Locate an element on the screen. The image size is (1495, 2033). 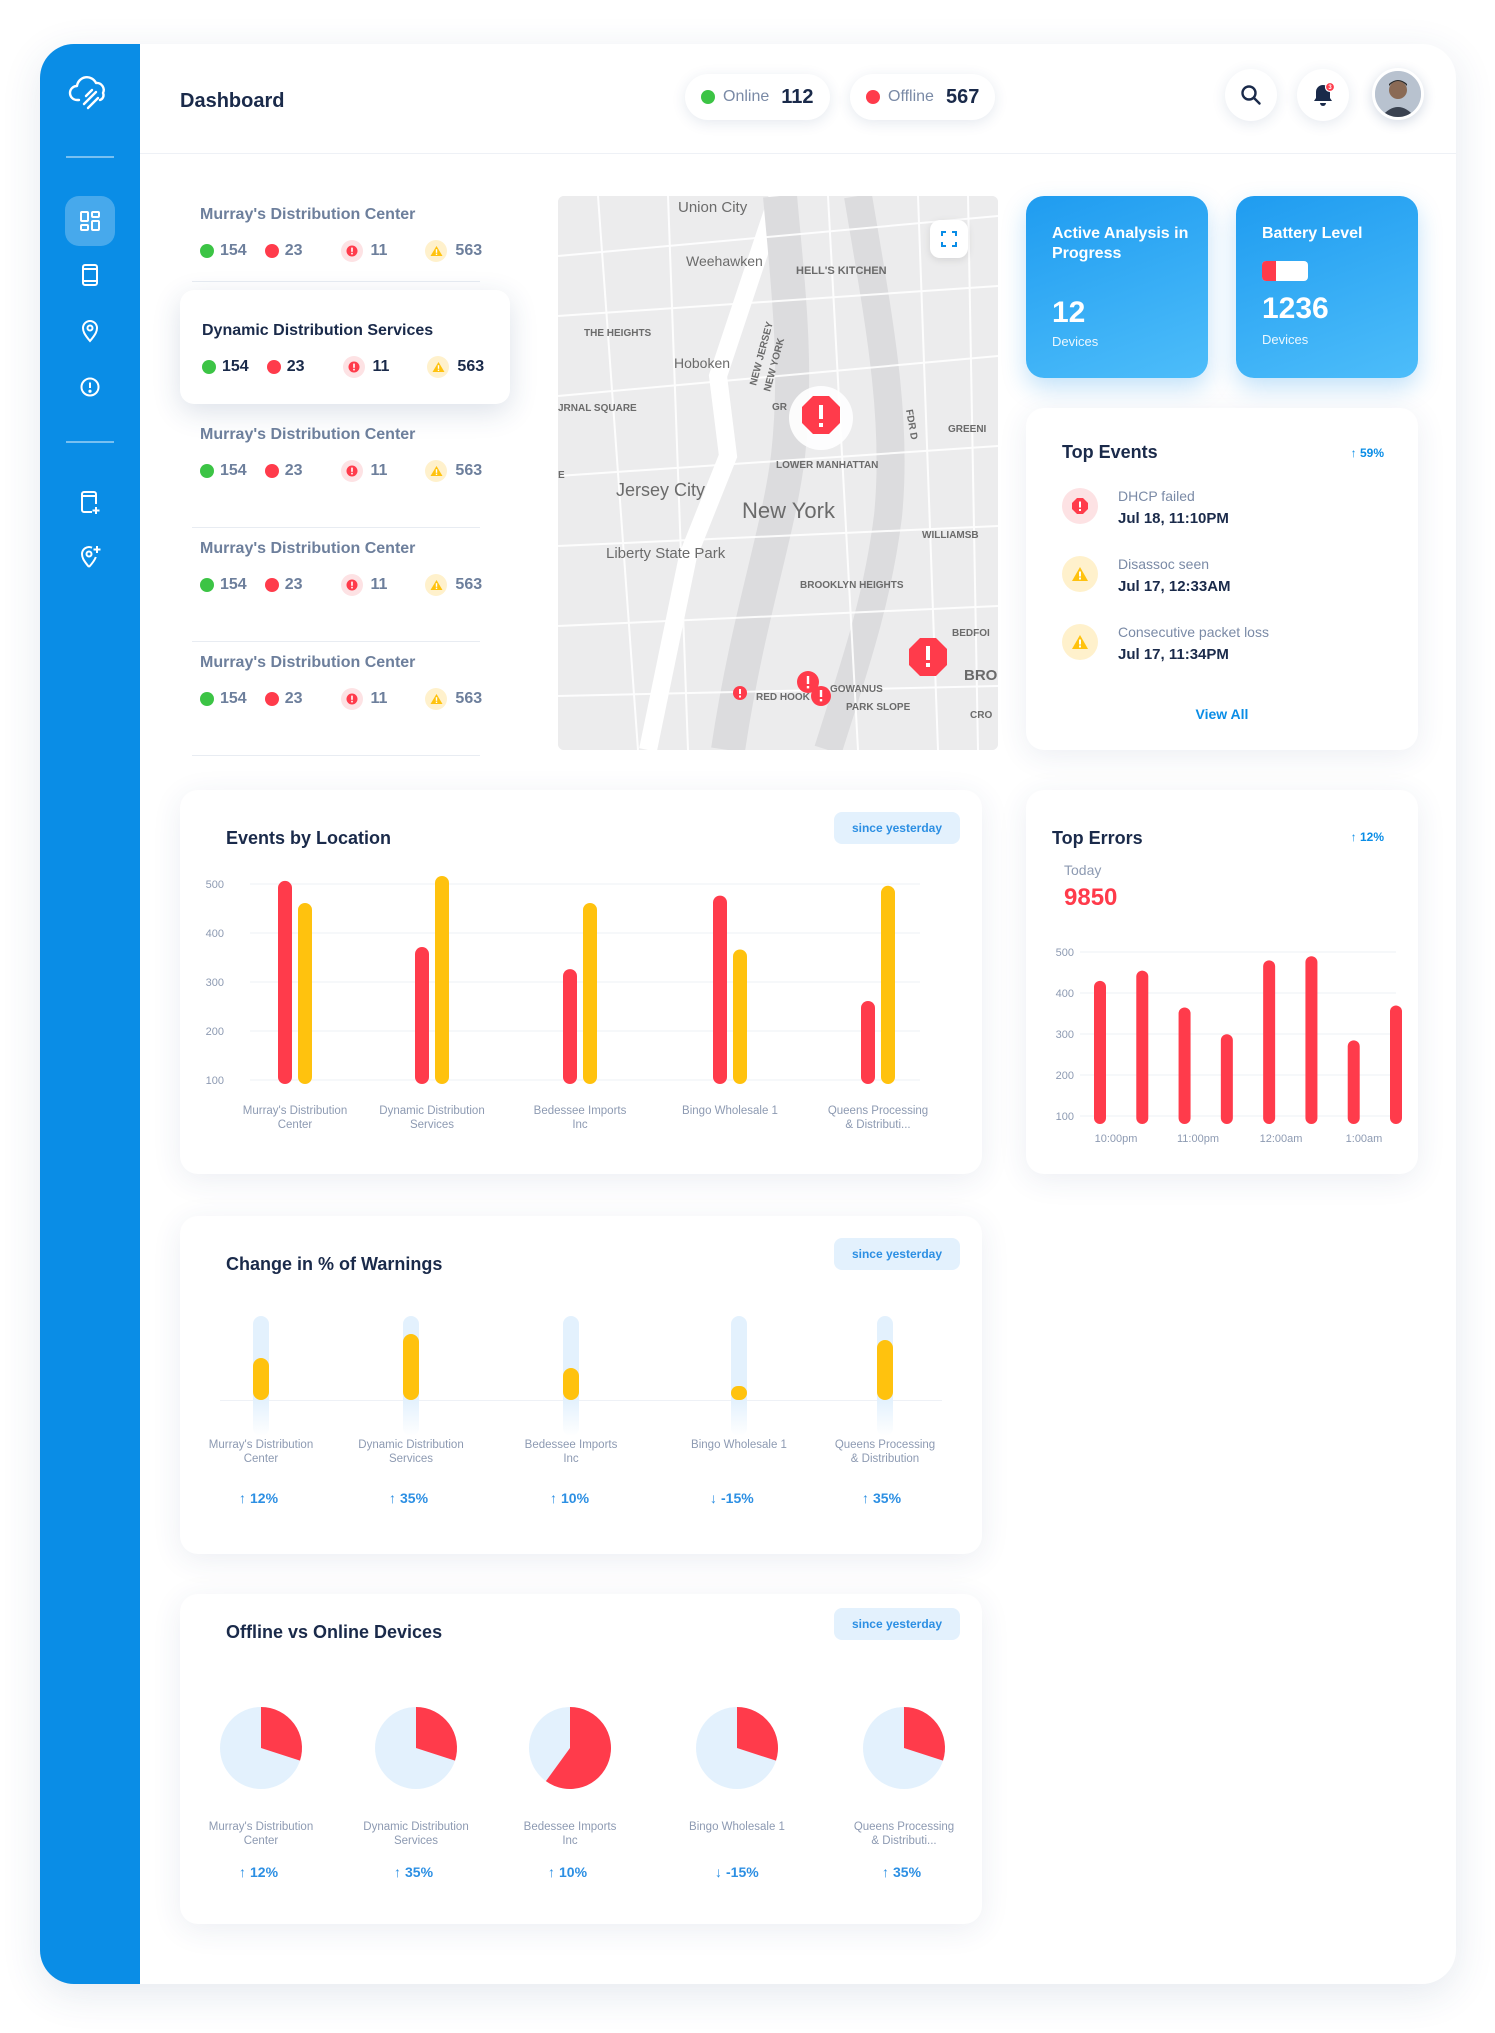
fullscreen-icon is located at coordinates (949, 239).